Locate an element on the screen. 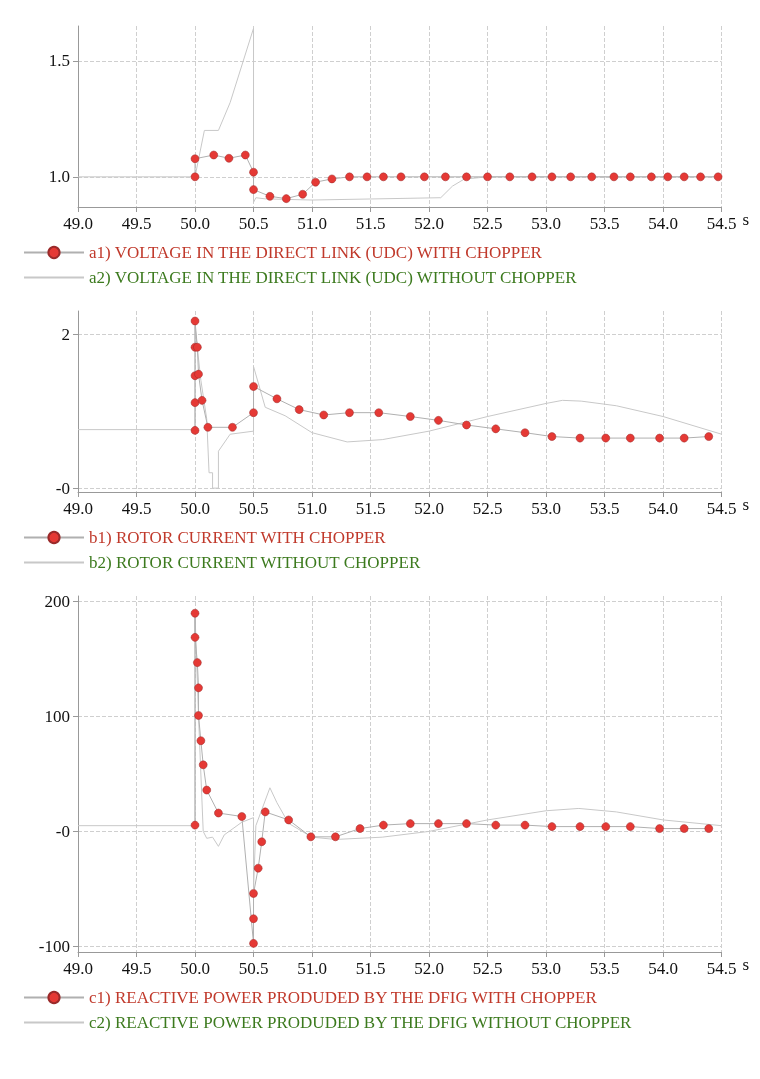 This screenshot has width=760, height=1079. y-tick-label: 1.0 is located at coordinates (59, 177).